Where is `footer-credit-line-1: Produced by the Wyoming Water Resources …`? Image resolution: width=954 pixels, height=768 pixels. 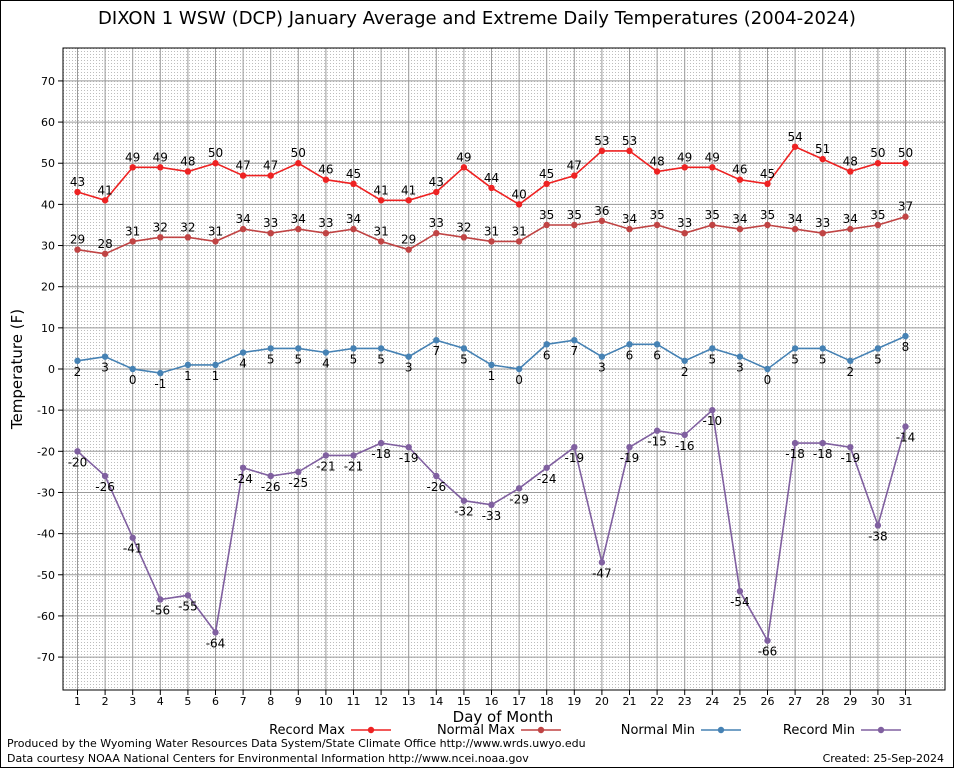 footer-credit-line-1: Produced by the Wyoming Water Resources … is located at coordinates (296, 743).